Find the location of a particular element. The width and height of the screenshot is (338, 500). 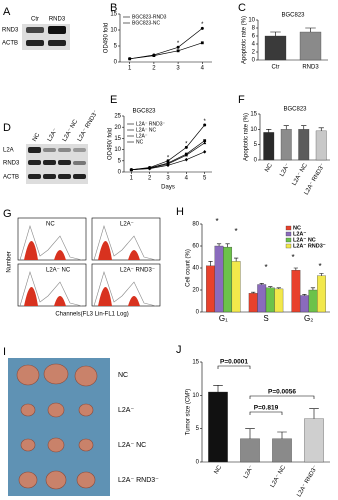

row-label: L2A is located at coordinates (8, 151).